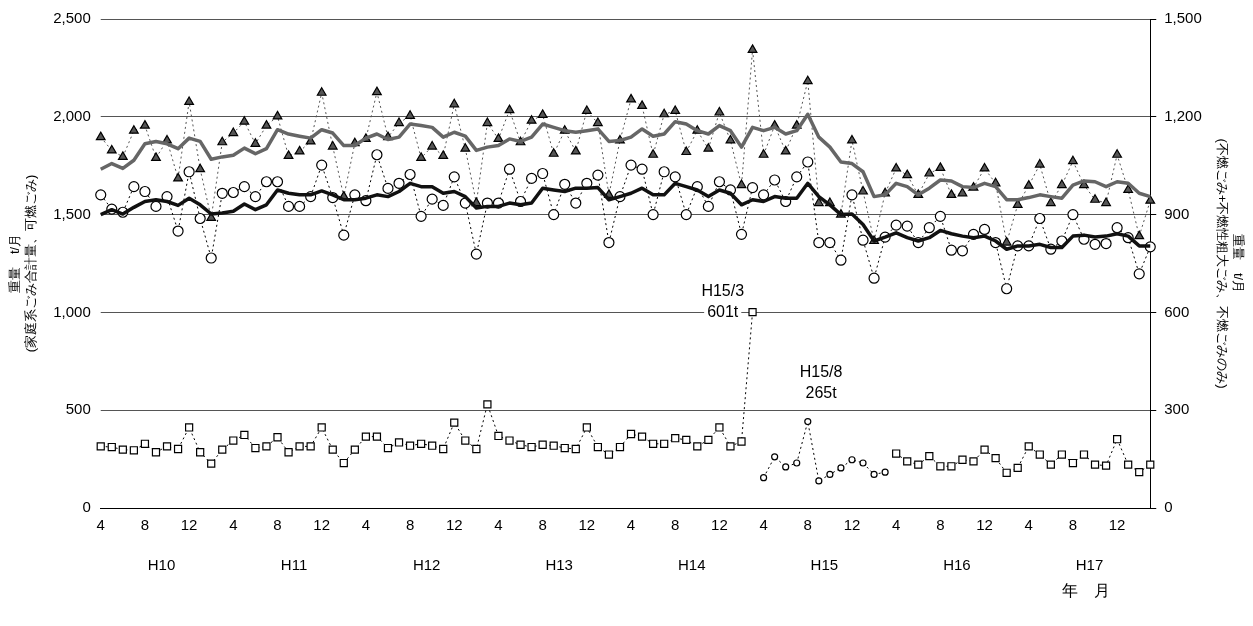  Describe the element at coordinates (824, 565) in the screenshot. I see `text: H15` at that location.